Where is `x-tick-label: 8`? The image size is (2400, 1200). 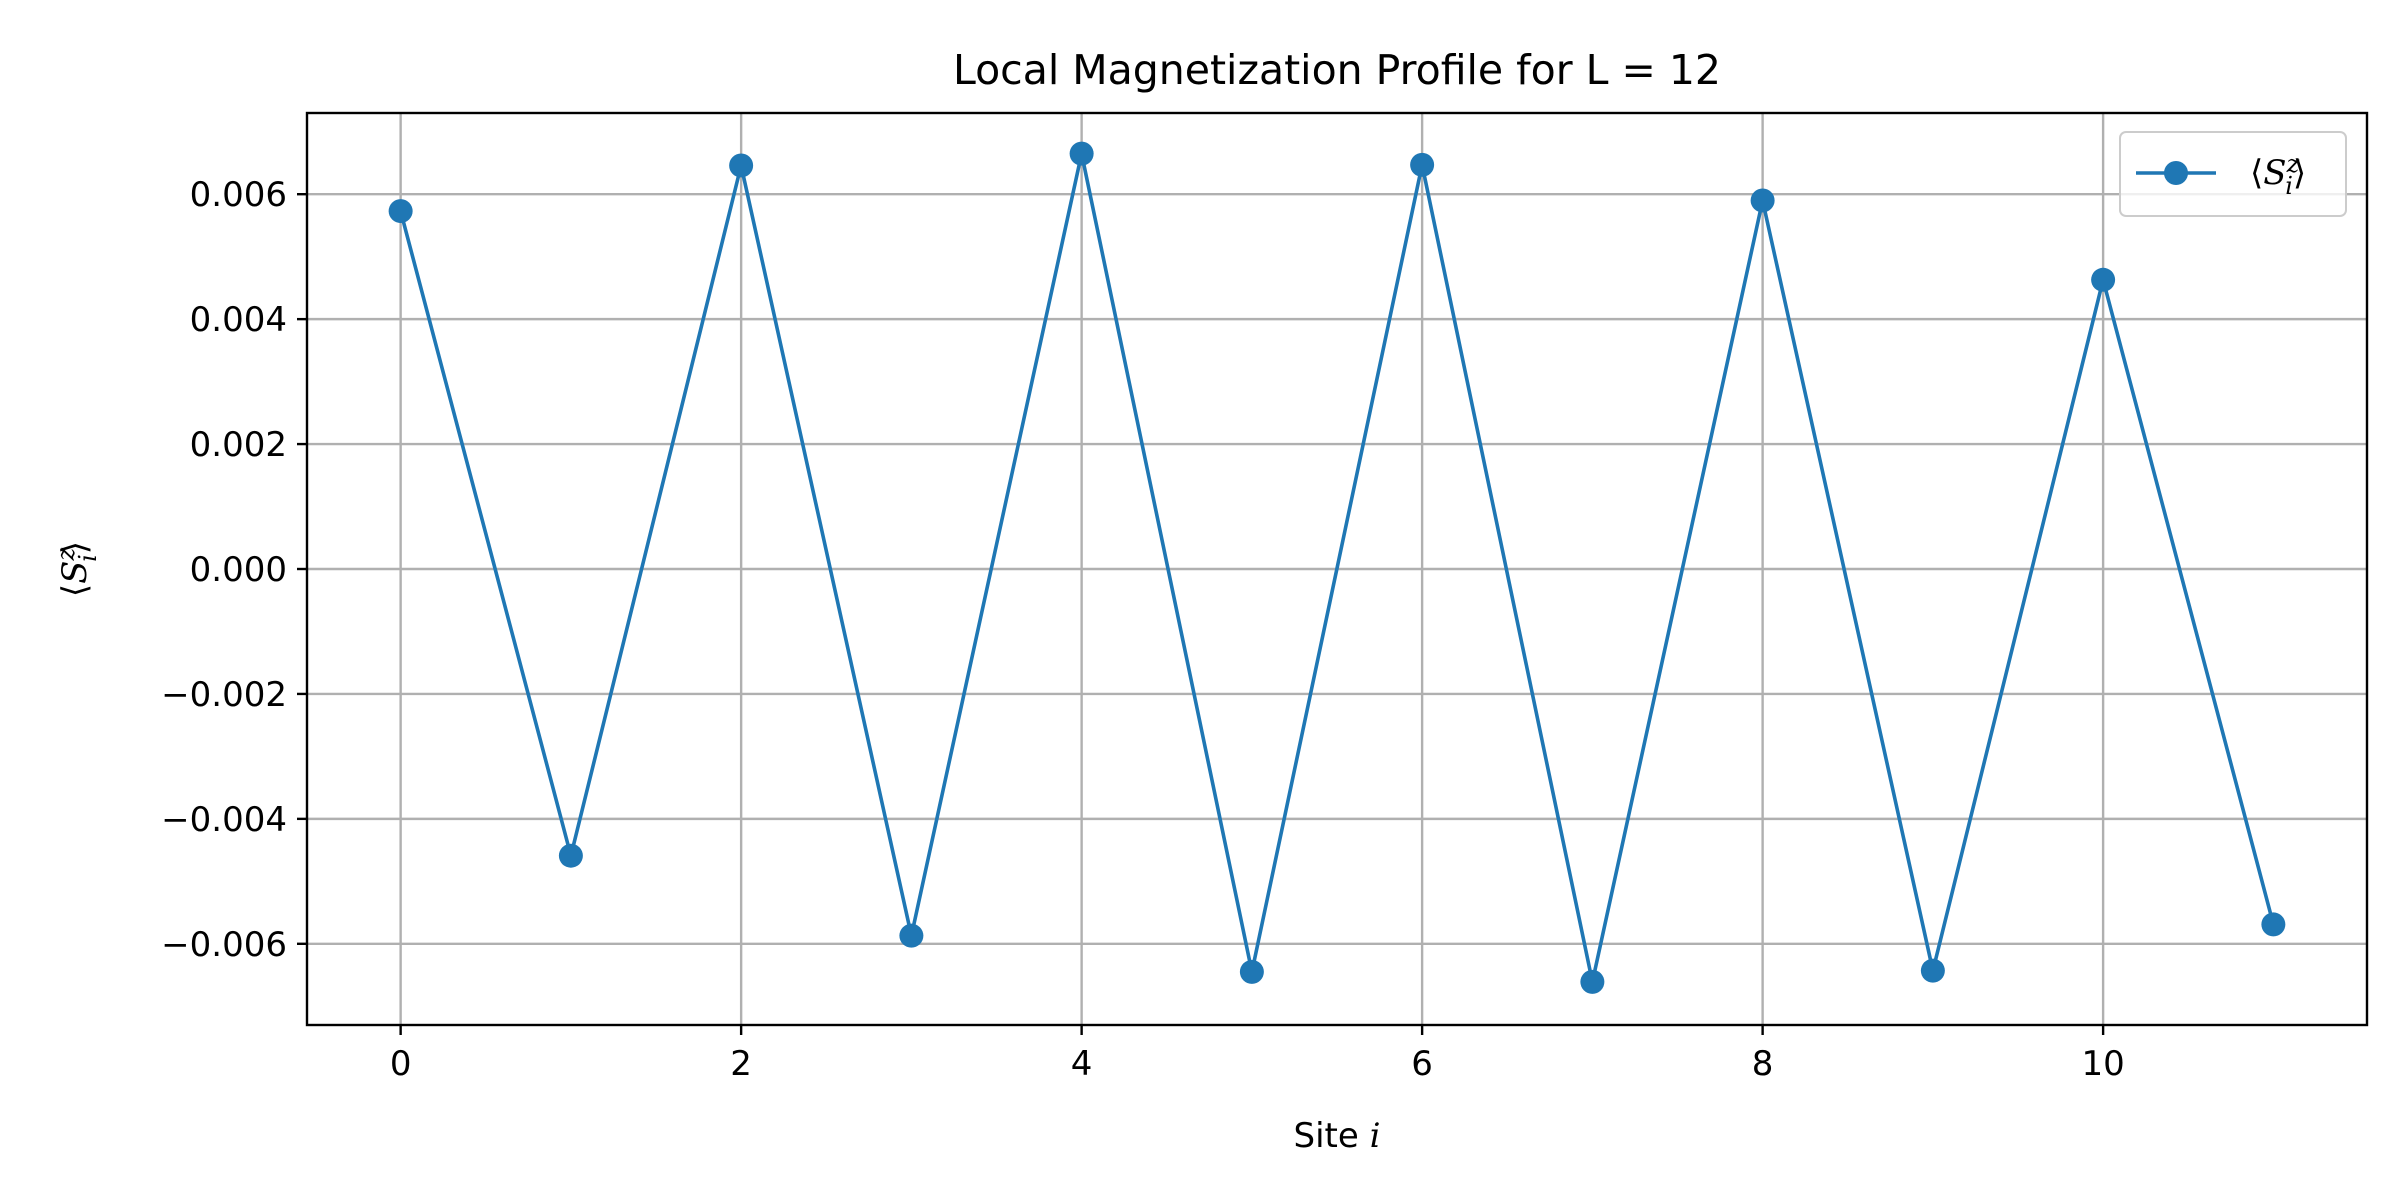
x-tick-label: 8 is located at coordinates (1763, 1064).